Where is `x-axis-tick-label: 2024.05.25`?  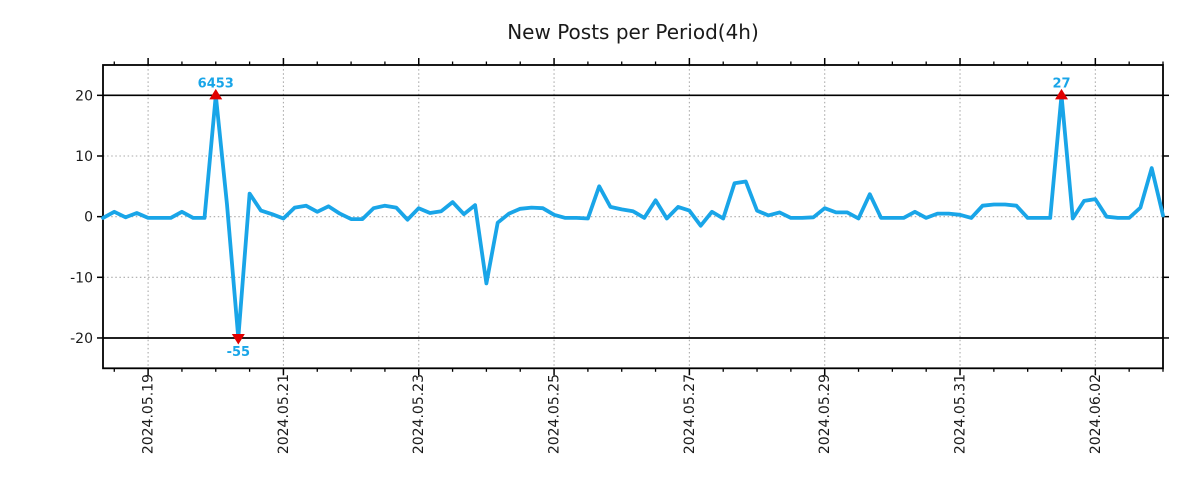
x-axis-tick-label: 2024.05.25 is located at coordinates (555, 414).